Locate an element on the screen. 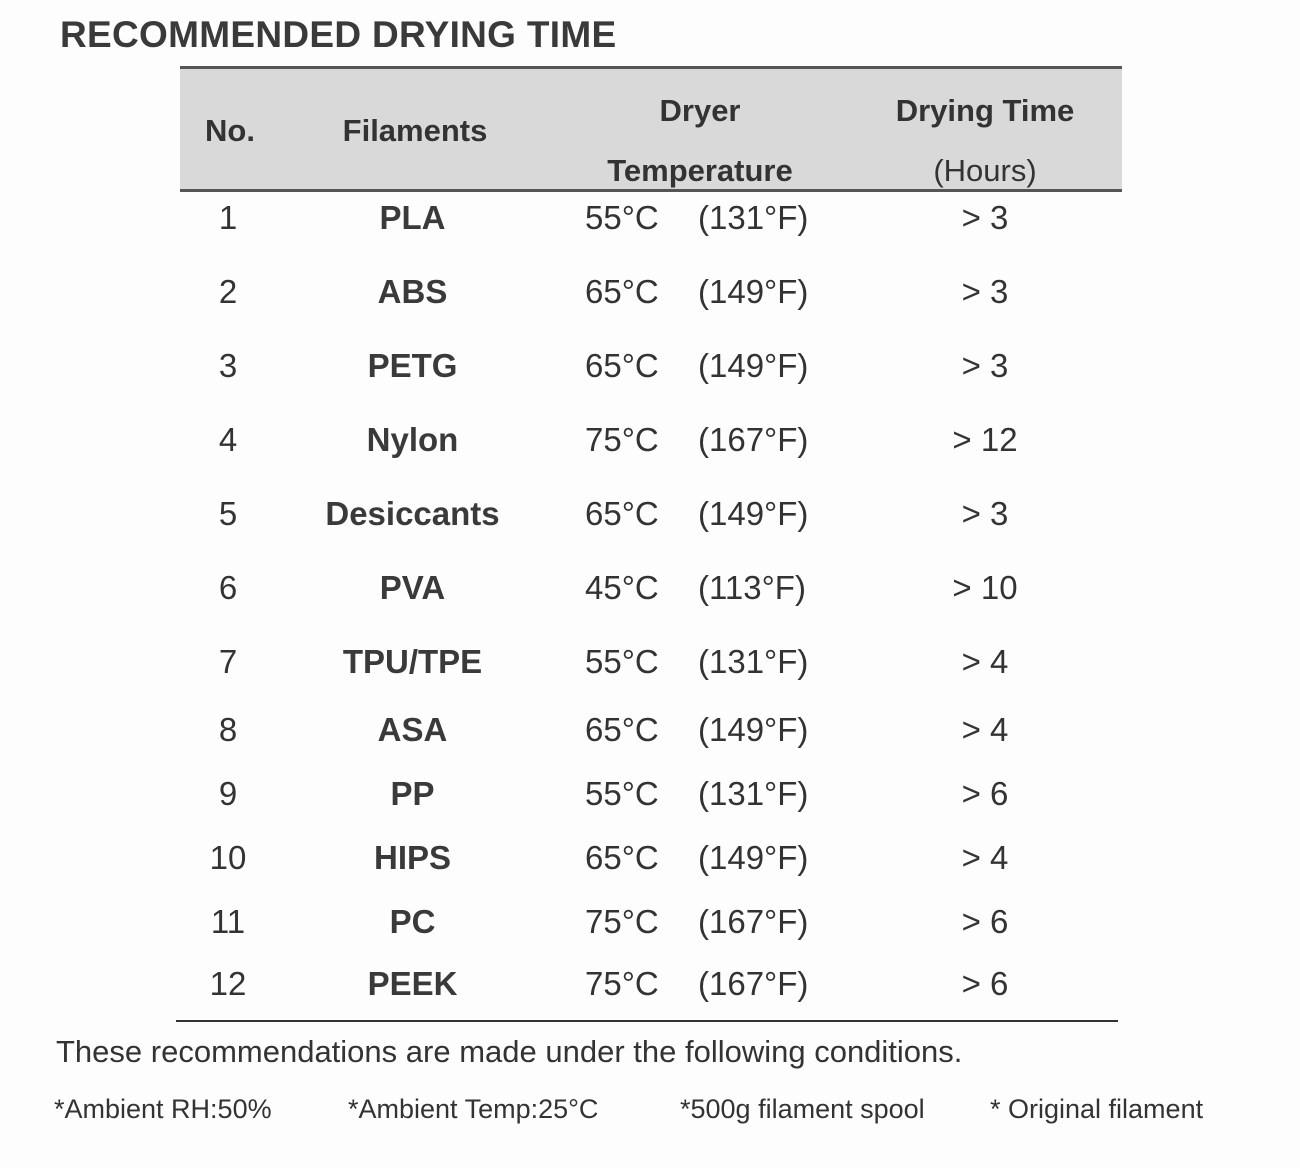  table-row: 8 ASA 65°C (149°F) > 4 is located at coordinates (651, 730).